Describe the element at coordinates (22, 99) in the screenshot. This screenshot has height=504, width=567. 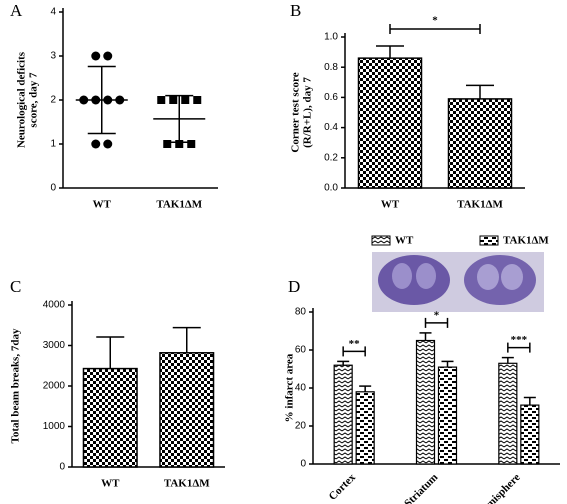
I see `y-axis-label: Neurological deficits` at that location.